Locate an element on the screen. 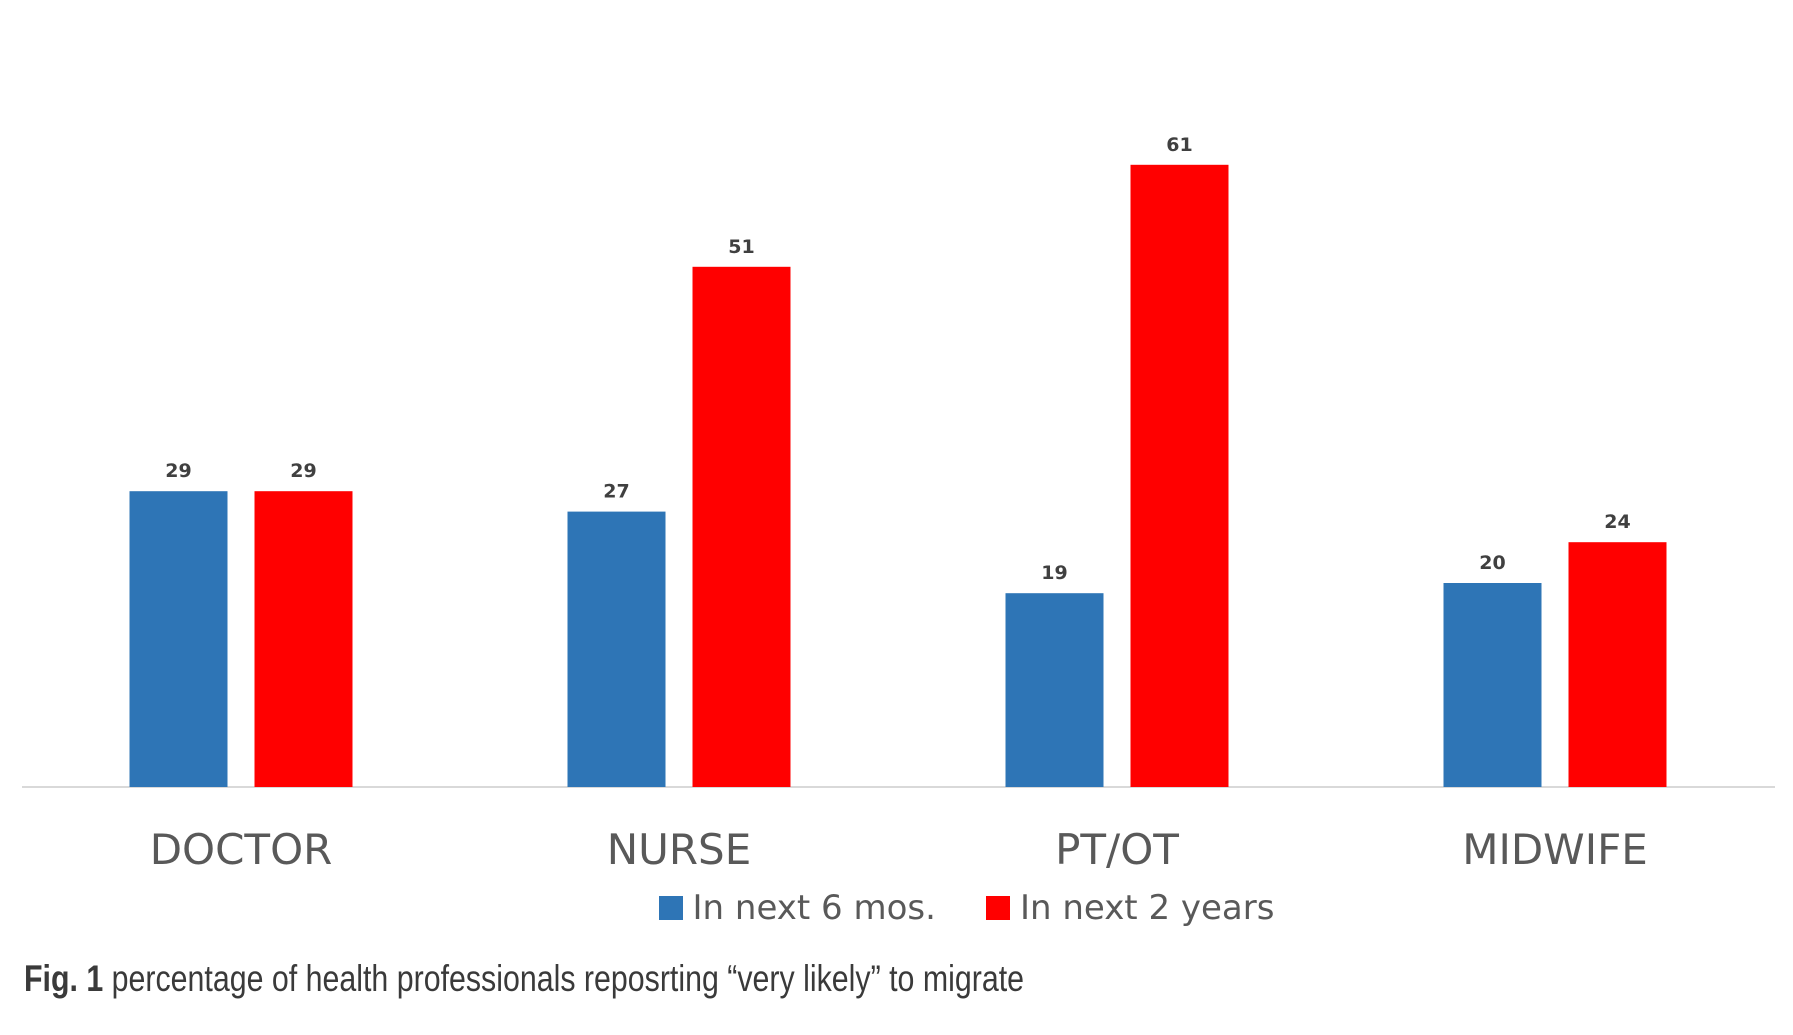 This screenshot has width=1793, height=1035. x-tick-label-midwife: MIDWIFE is located at coordinates (1555, 849).